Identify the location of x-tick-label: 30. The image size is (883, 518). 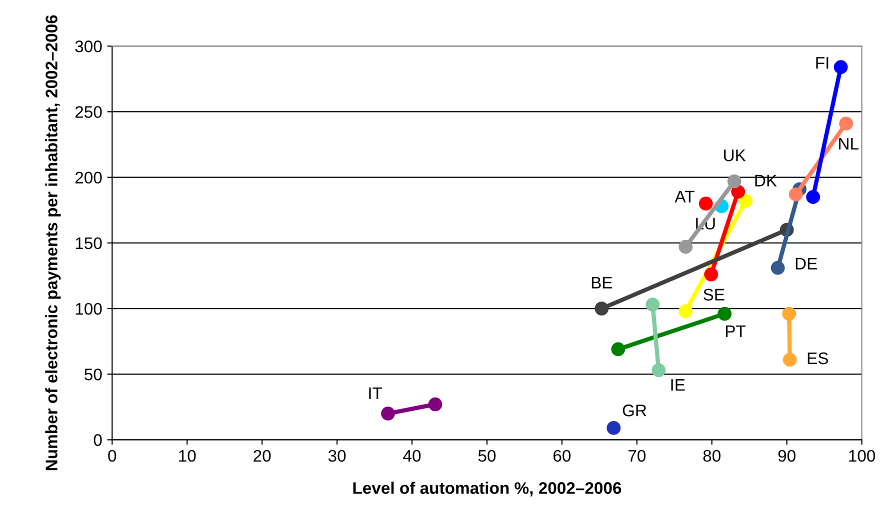
(337, 456).